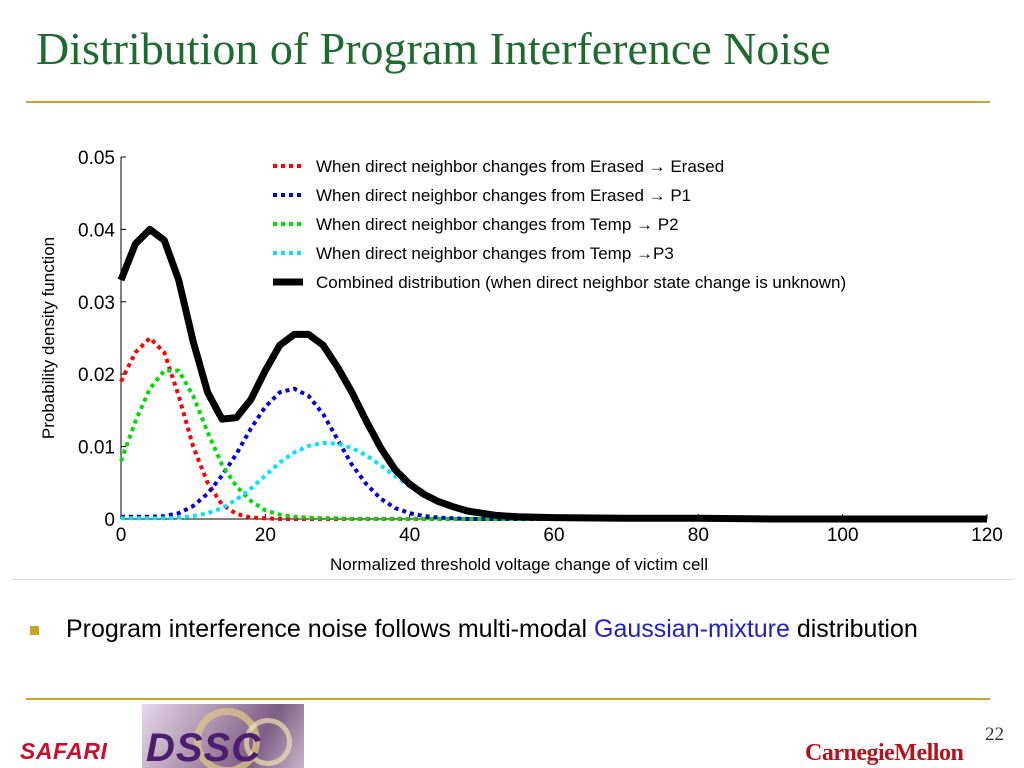  Describe the element at coordinates (513, 579) in the screenshot. I see `chart-separator` at that location.